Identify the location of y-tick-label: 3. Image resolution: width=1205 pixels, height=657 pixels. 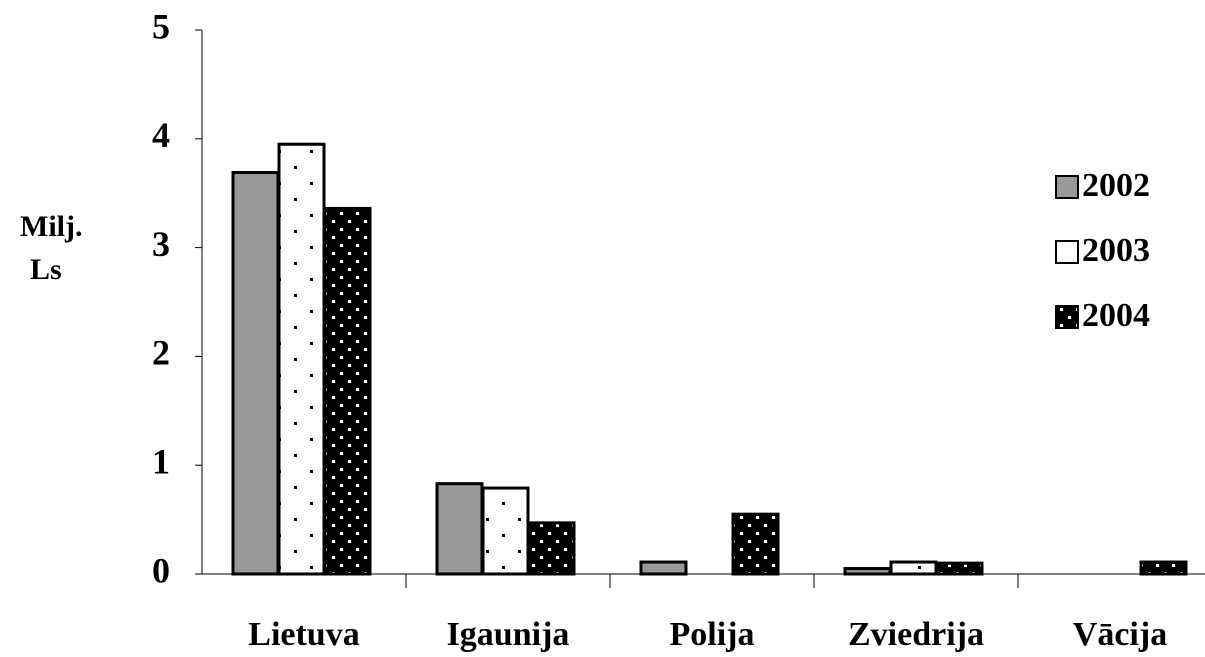
(161, 244).